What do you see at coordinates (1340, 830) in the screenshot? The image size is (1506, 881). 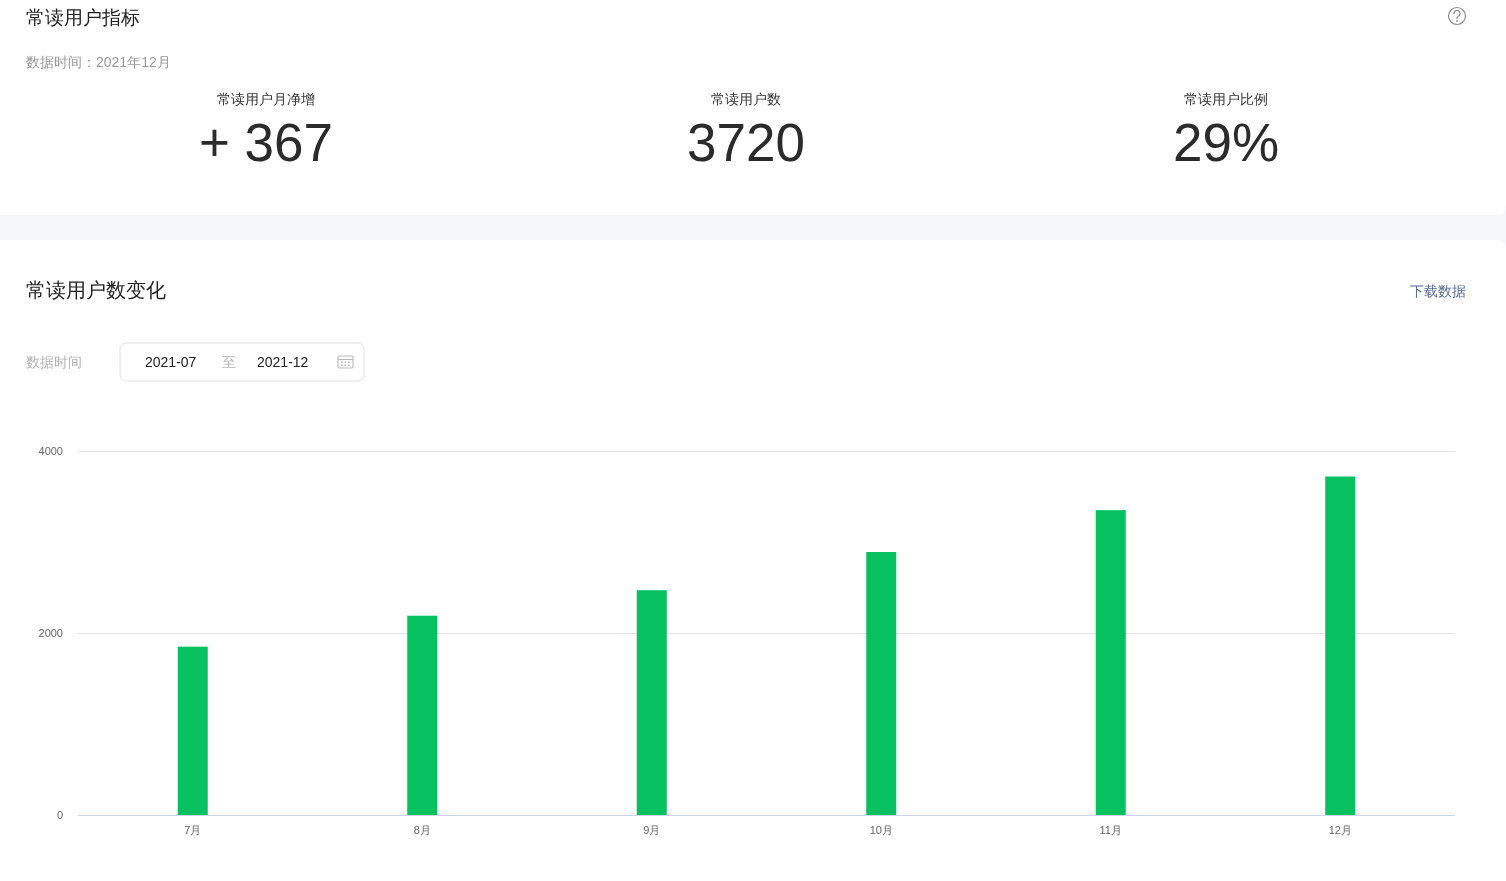 I see `x-tick-label: 12月` at bounding box center [1340, 830].